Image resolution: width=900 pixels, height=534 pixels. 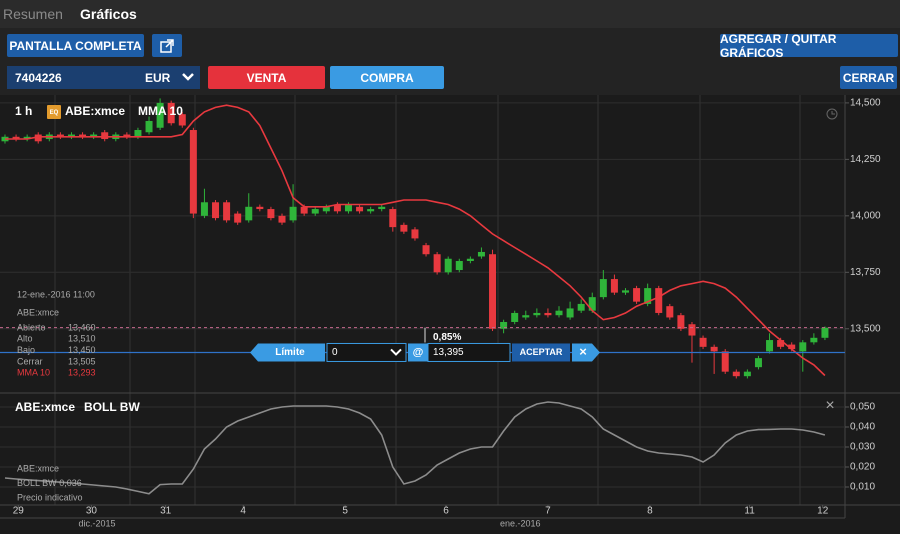 What do you see at coordinates (26, 350) in the screenshot?
I see `info-label: Bajo` at bounding box center [26, 350].